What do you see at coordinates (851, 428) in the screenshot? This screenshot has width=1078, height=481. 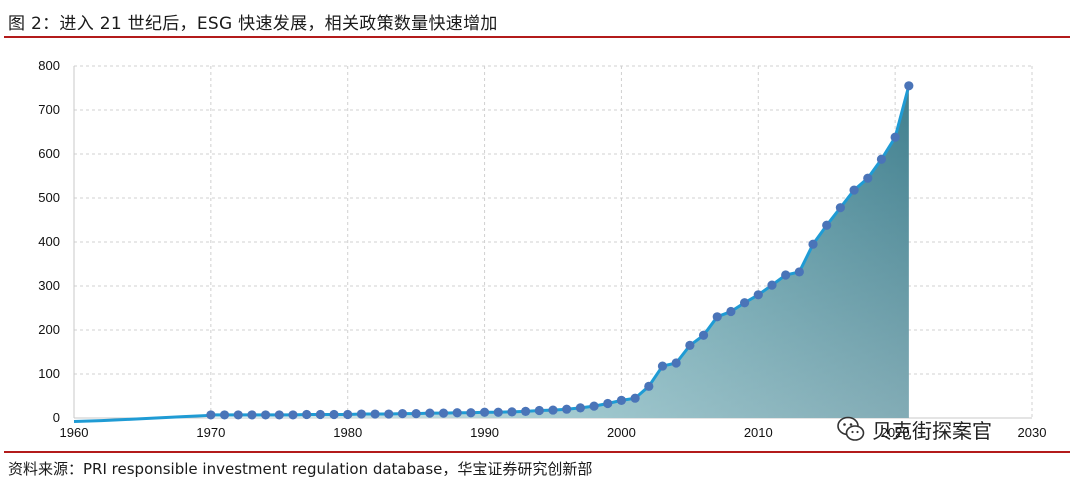 I see `wechat-icon` at bounding box center [851, 428].